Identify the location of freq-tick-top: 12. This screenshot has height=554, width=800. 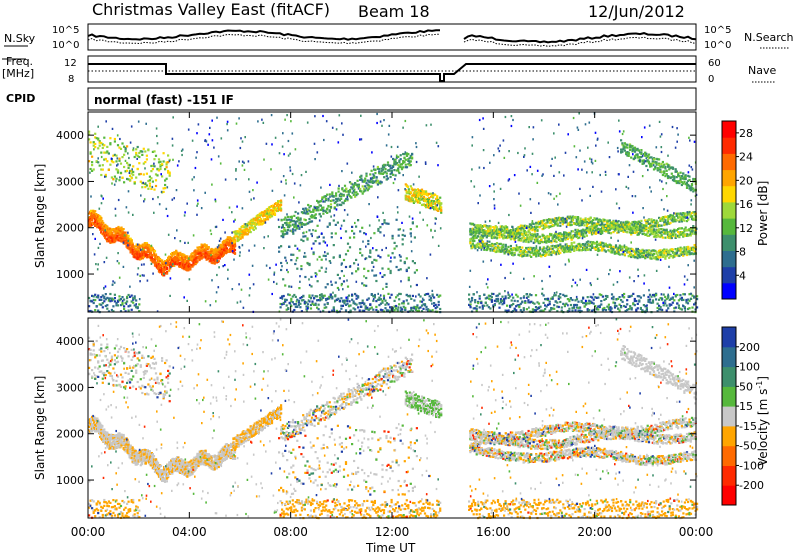
(70, 63).